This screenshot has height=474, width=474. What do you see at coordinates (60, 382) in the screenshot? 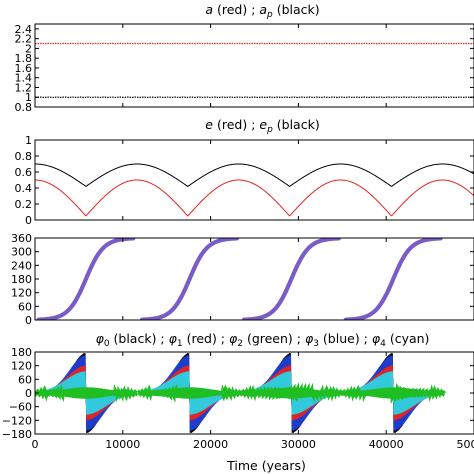
I see `phi-series-3-cycle-0-upper` at bounding box center [60, 382].